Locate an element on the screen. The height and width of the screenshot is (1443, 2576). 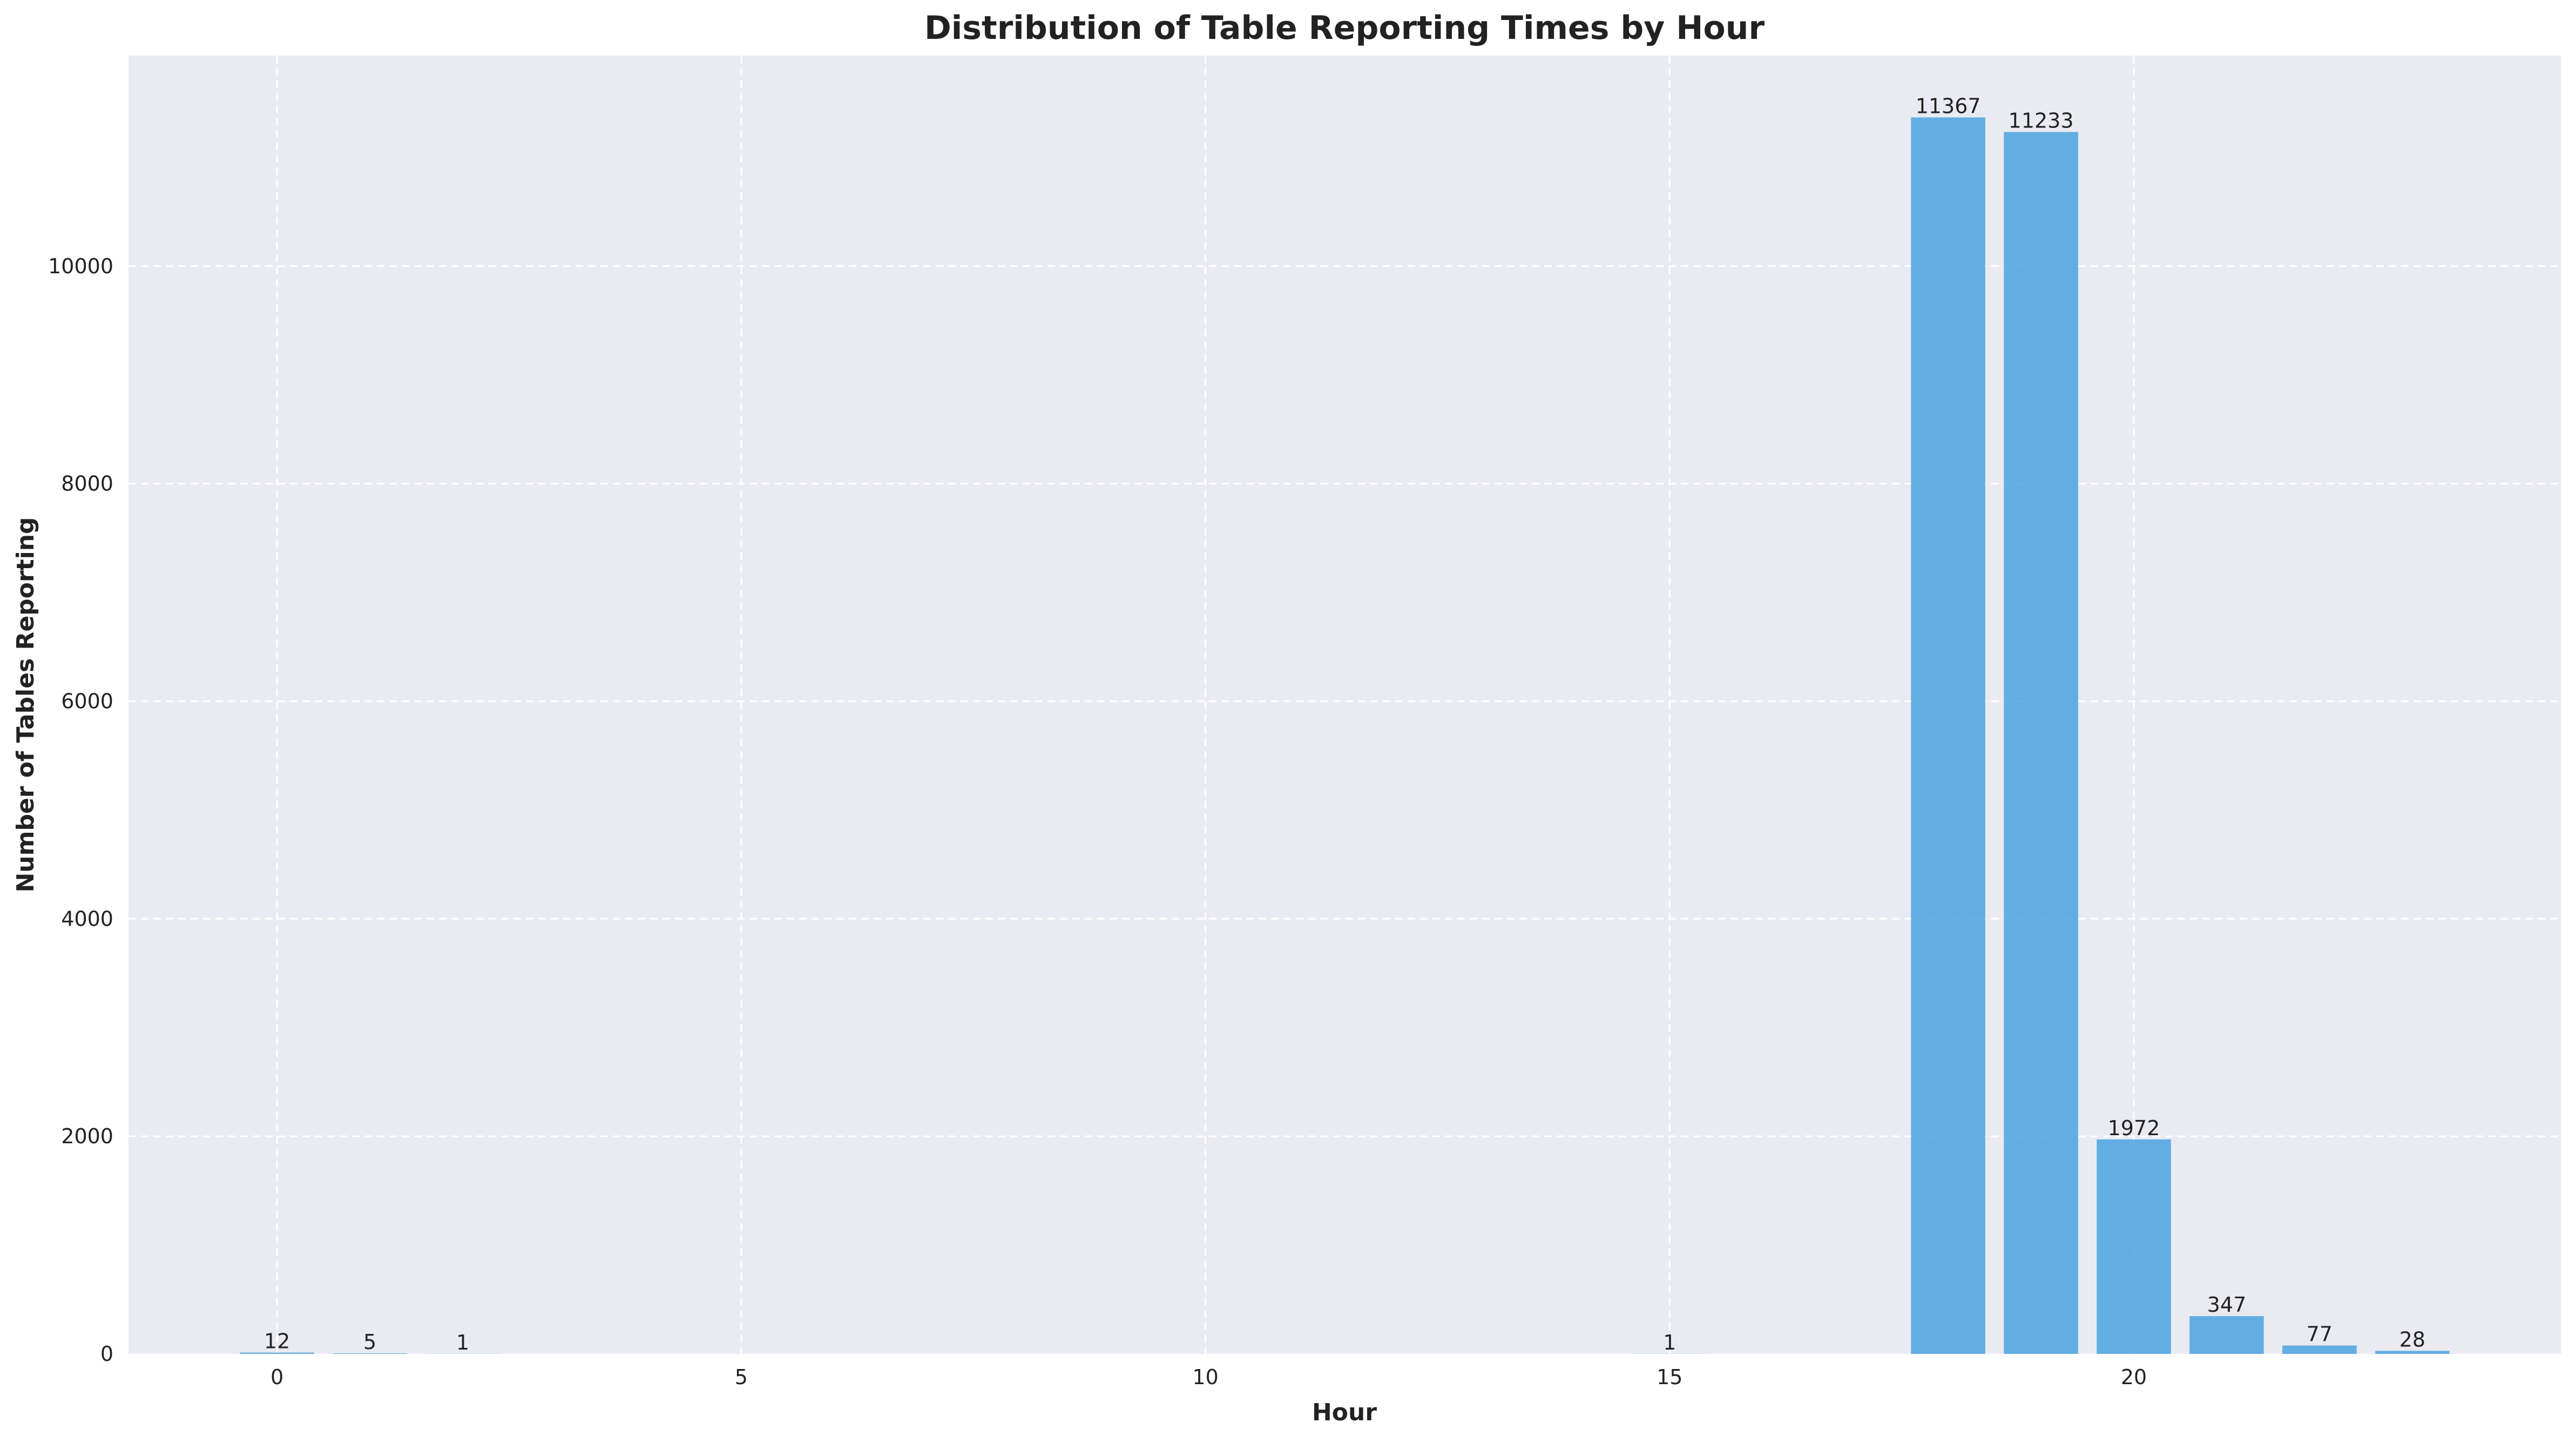
y-tick-label: 6000 is located at coordinates (87, 701).